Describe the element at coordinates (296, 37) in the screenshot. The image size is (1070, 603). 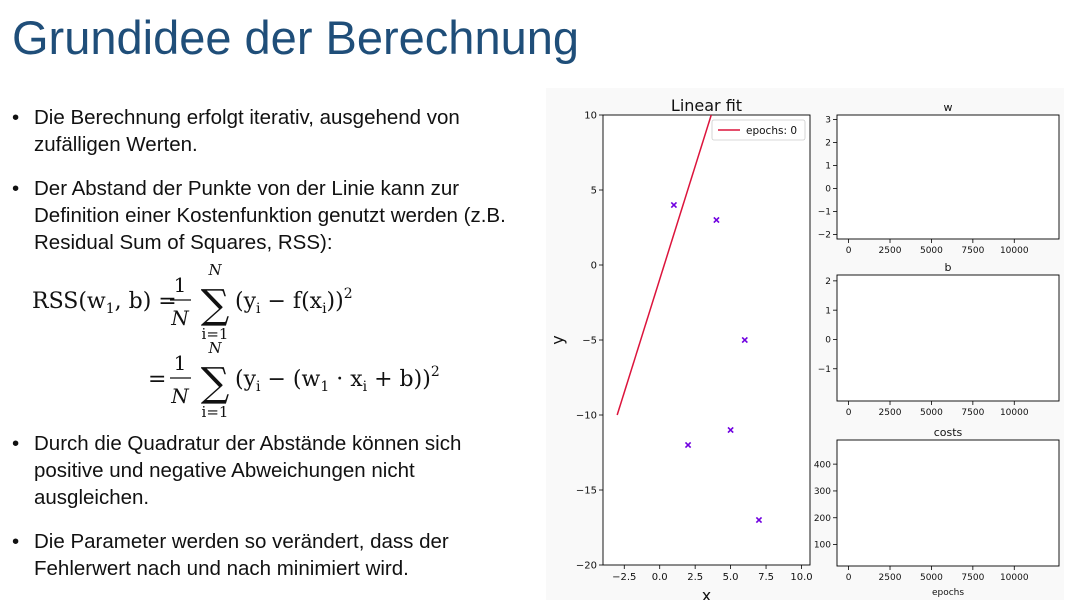
I see `slide-title: Grundidee der Berechnung` at that location.